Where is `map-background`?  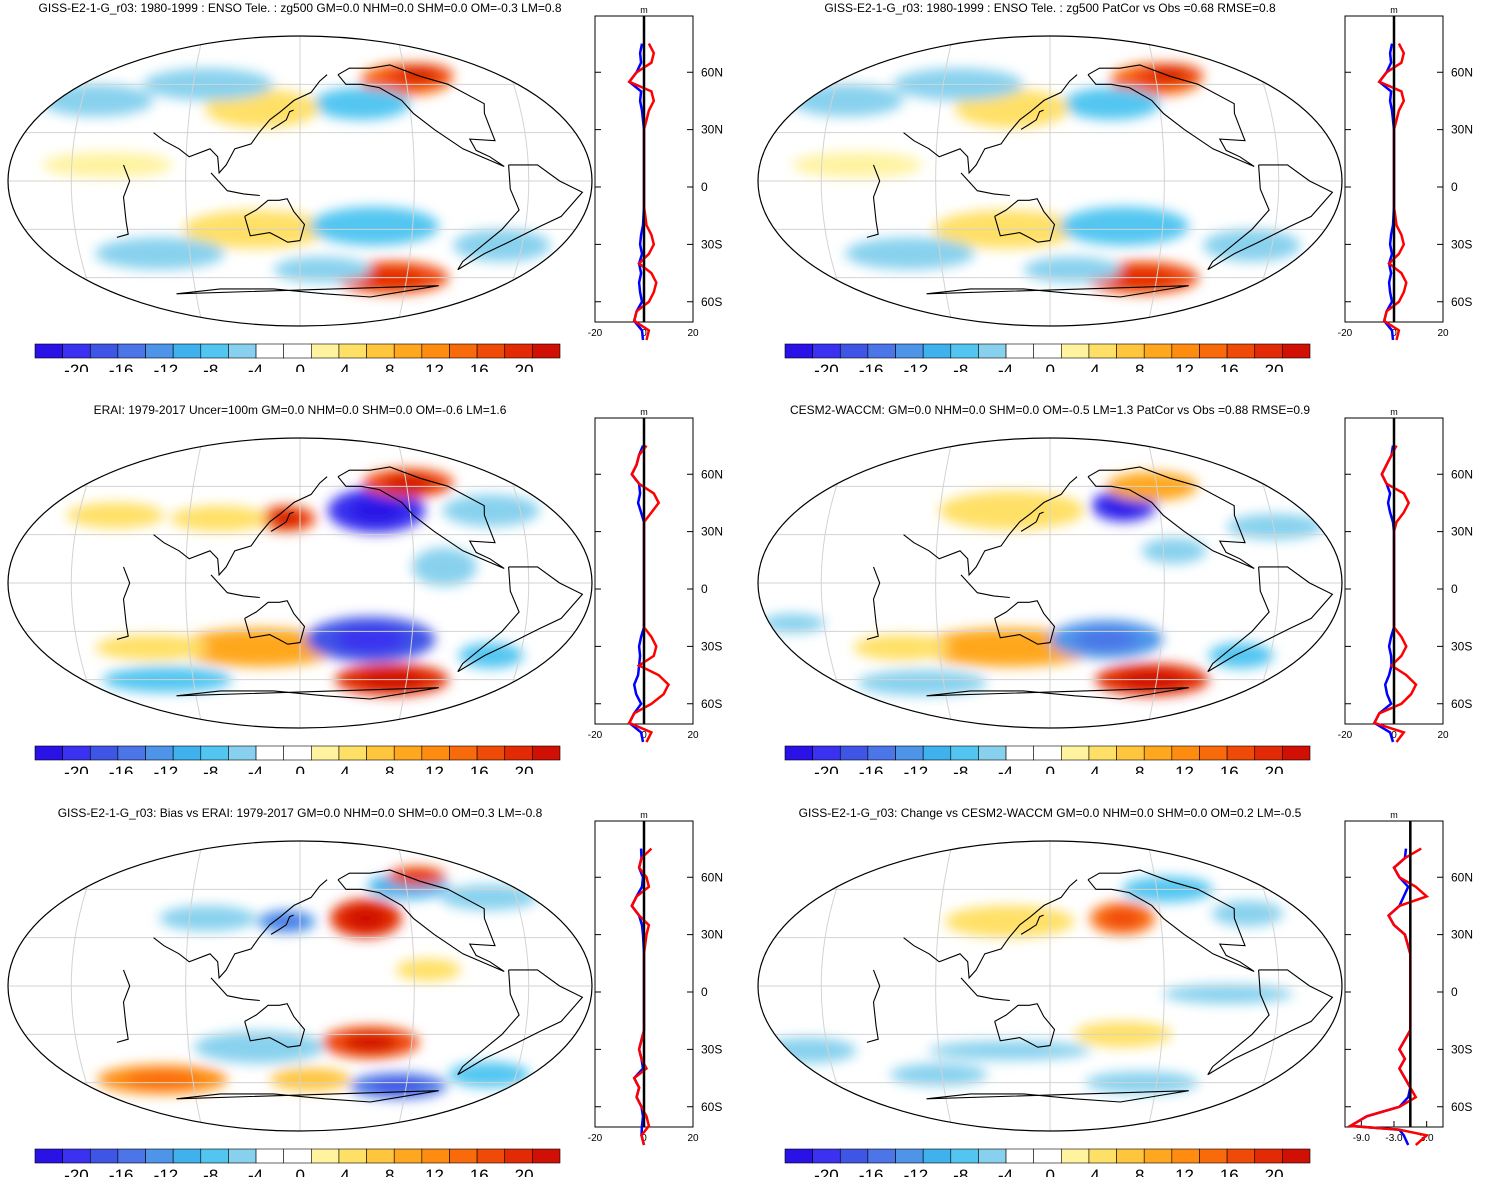 map-background is located at coordinates (300, 986).